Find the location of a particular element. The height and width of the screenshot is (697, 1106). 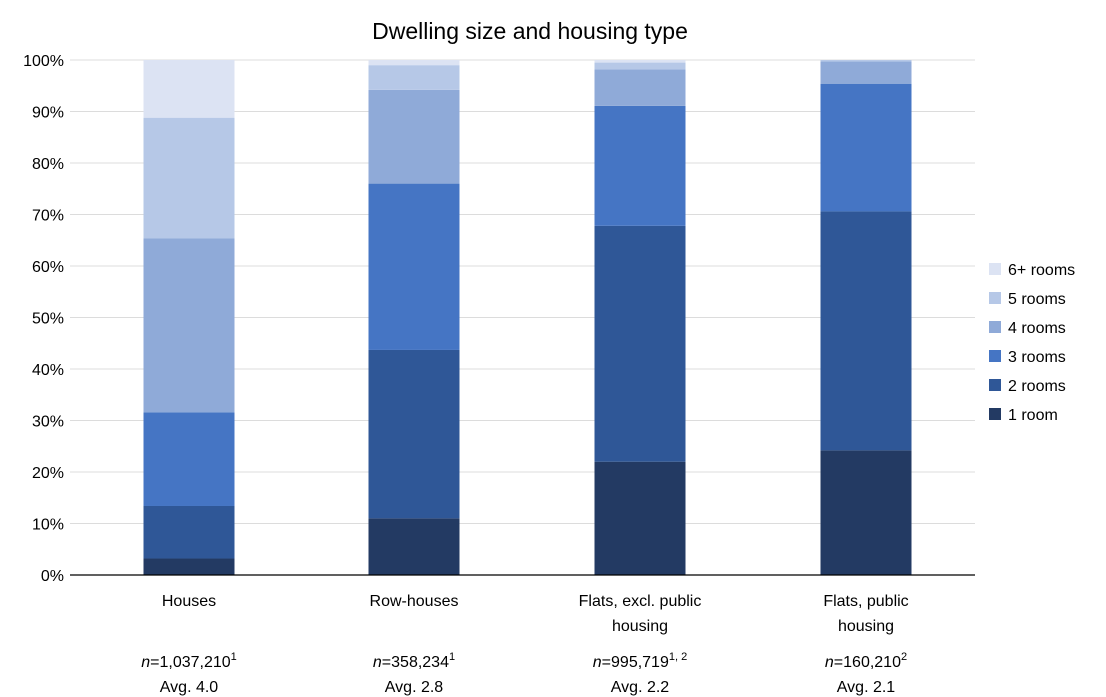

chart-title: Dwelling size and housing type is located at coordinates (530, 31).